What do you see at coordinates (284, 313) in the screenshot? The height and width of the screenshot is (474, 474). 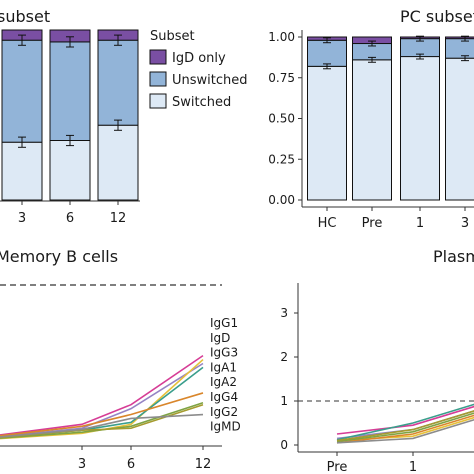 I see `y-tick-label: 3` at bounding box center [284, 313].